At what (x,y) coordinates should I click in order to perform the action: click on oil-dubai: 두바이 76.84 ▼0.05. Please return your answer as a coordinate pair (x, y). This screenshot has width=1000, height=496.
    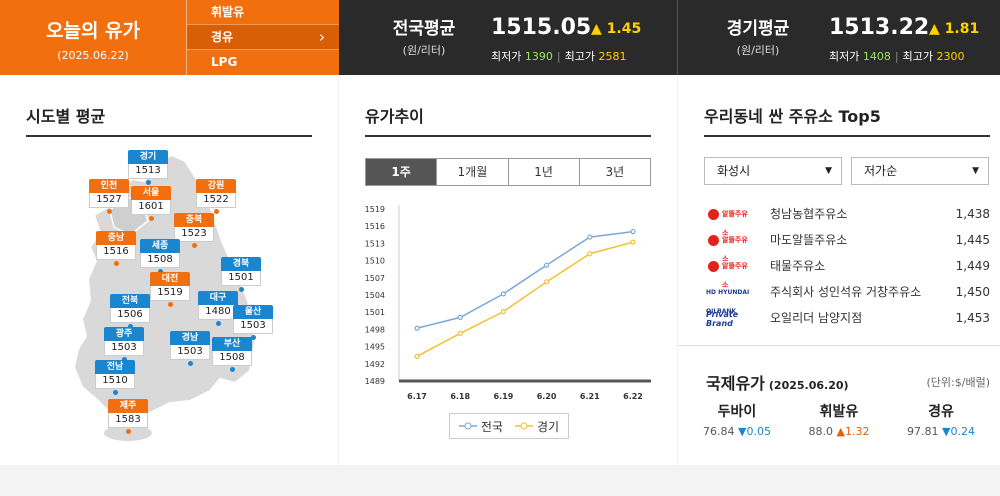
    Looking at the image, I should click on (737, 419).